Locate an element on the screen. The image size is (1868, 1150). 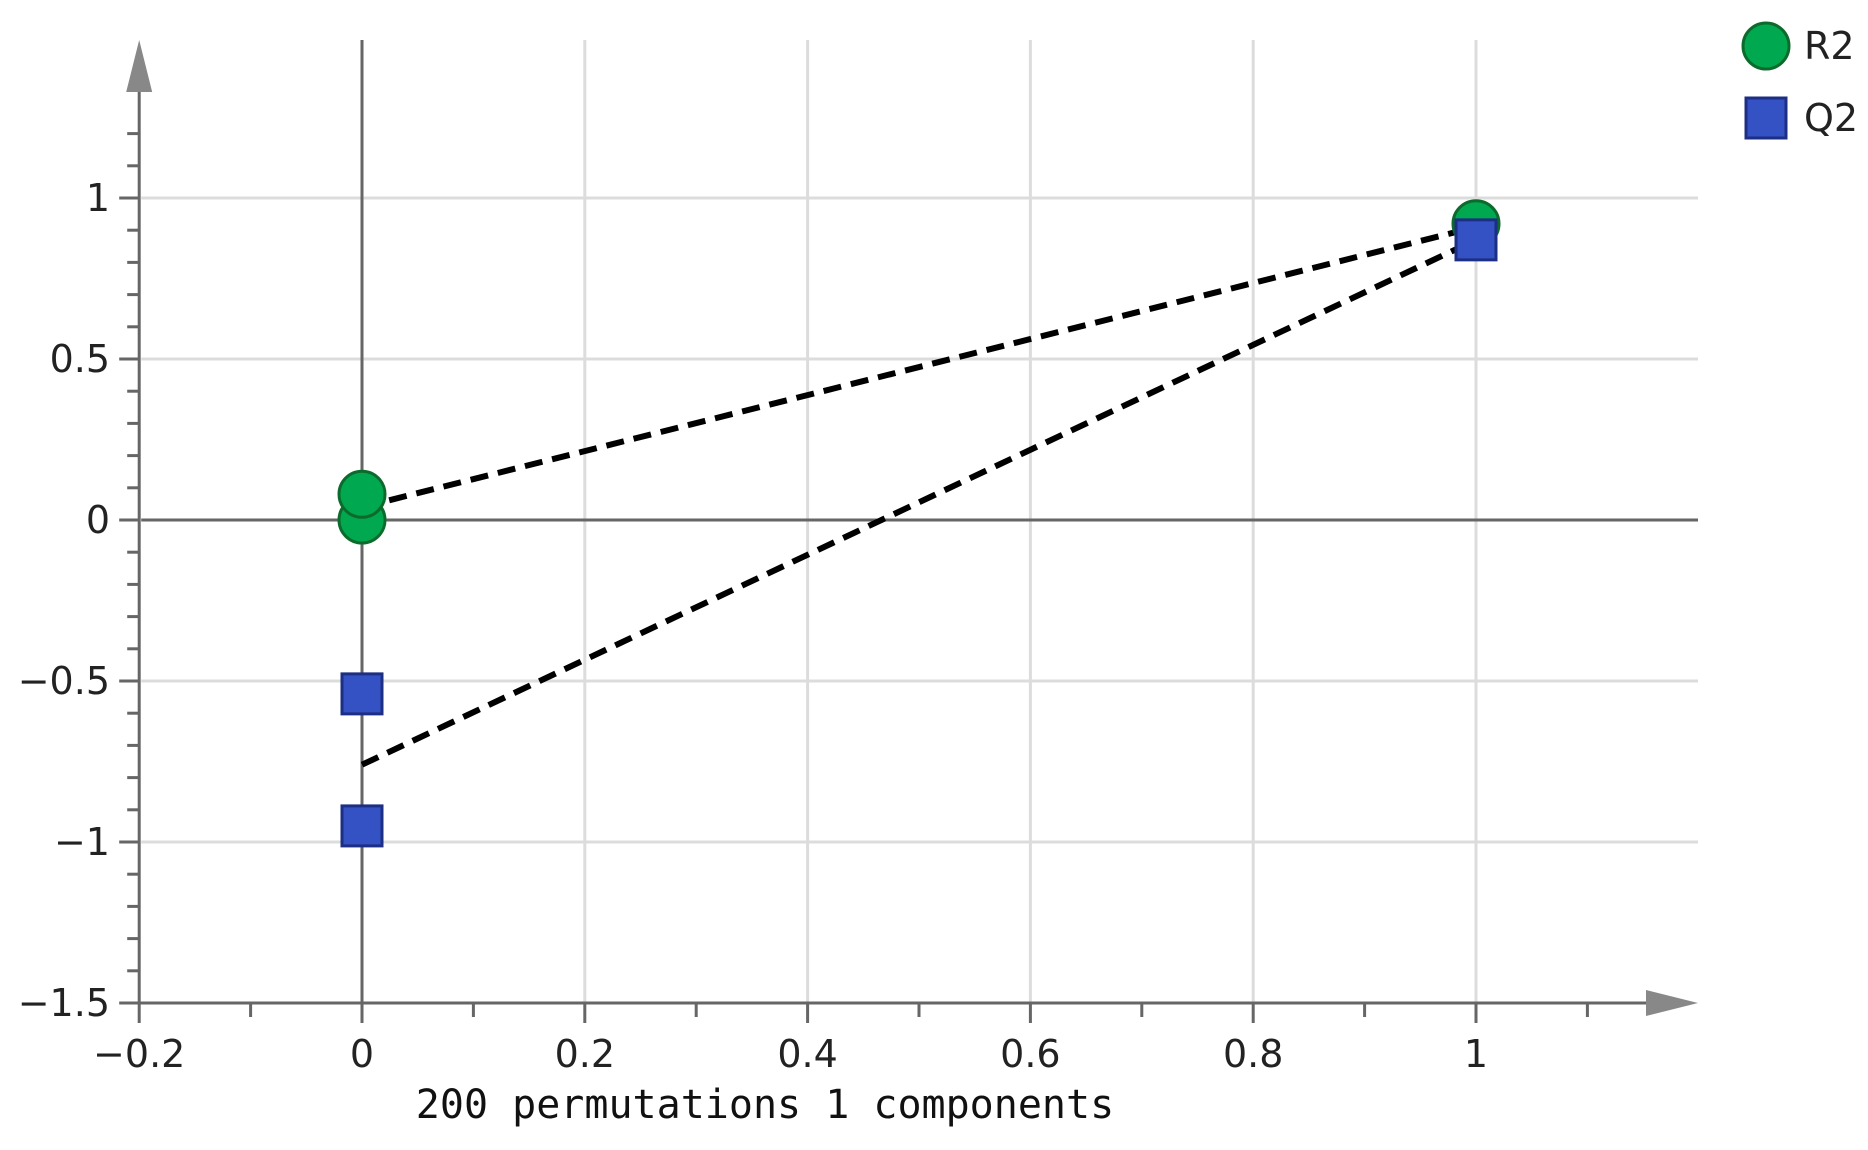
y-tick-label: 0.5 is located at coordinates (80, 359).